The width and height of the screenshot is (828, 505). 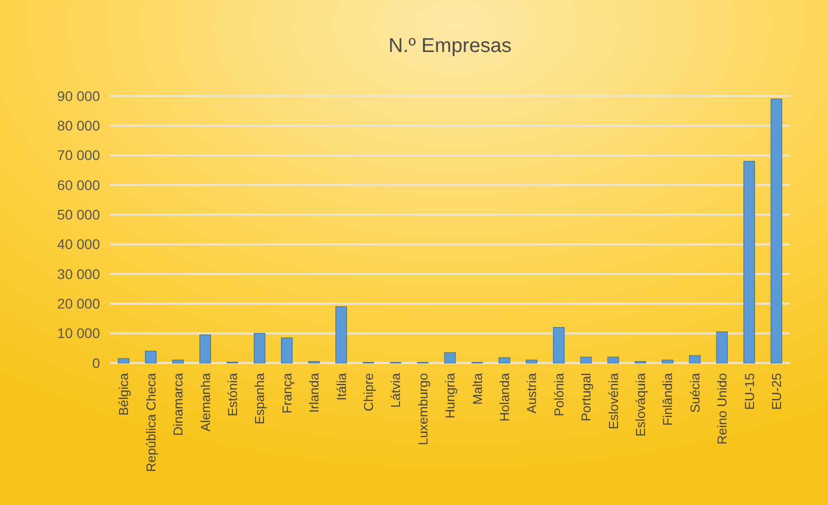 What do you see at coordinates (722, 409) in the screenshot?
I see `x-tick-label: Reino Unido` at bounding box center [722, 409].